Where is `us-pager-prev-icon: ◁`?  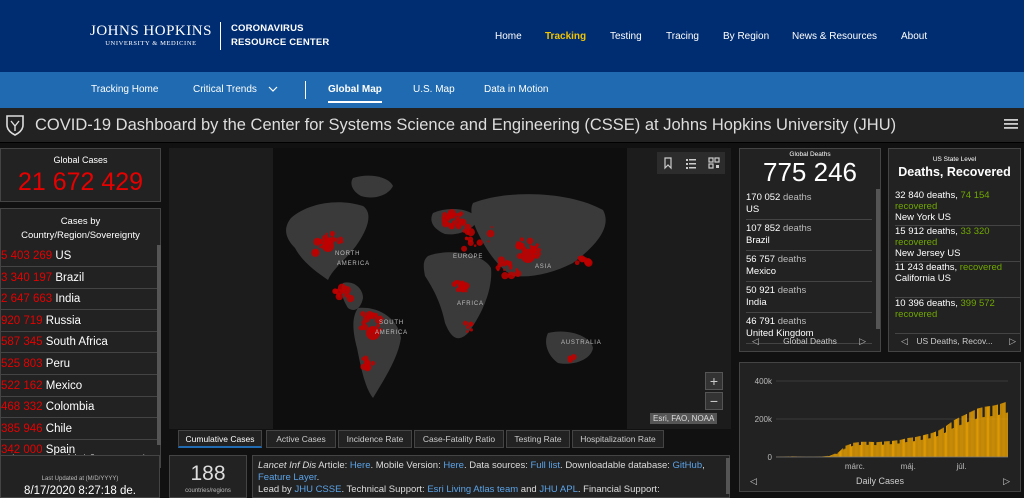
us-pager-prev-icon: ◁ is located at coordinates (904, 341).